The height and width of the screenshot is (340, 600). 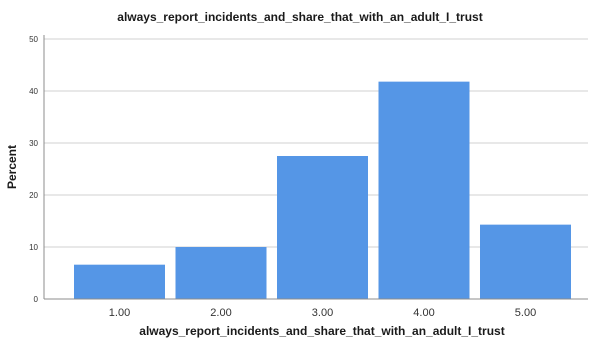 I want to click on x-tick-label: 4.00, so click(x=423, y=313).